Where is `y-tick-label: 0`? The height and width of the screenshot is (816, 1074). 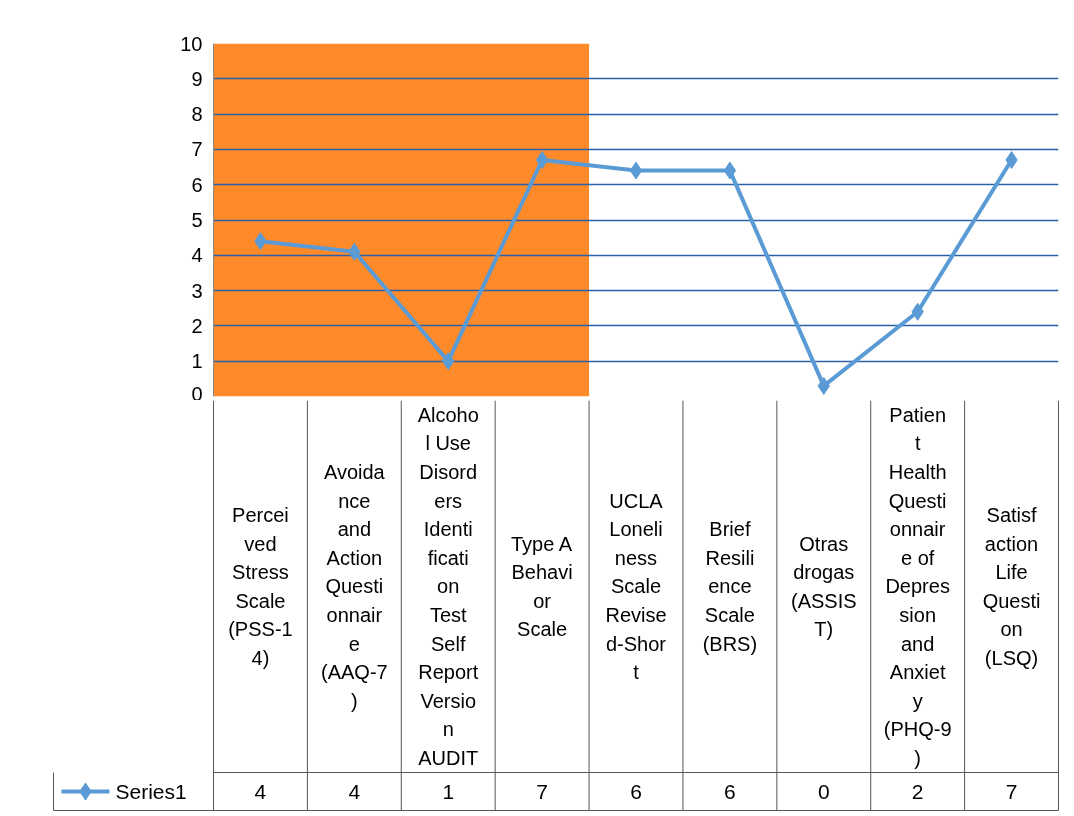 y-tick-label: 0 is located at coordinates (197, 393).